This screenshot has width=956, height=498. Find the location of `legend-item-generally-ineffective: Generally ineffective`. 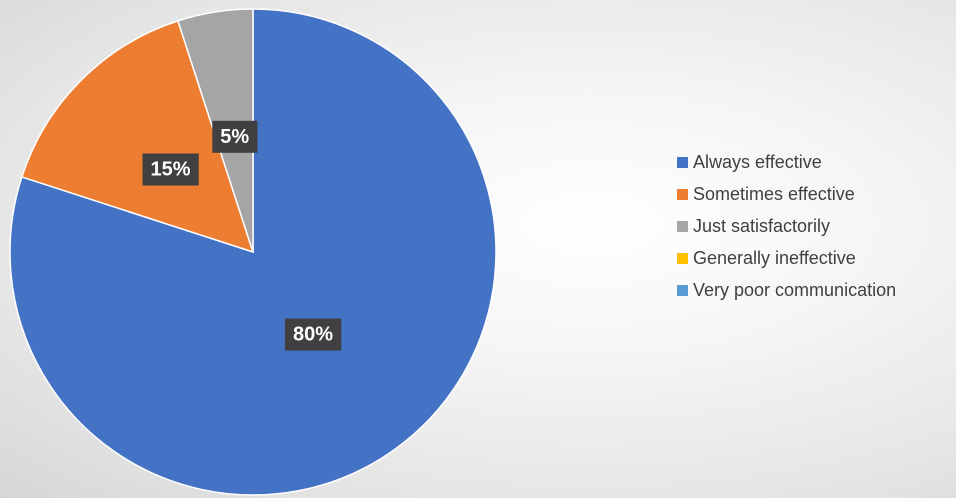

legend-item-generally-ineffective: Generally ineffective is located at coordinates (786, 258).